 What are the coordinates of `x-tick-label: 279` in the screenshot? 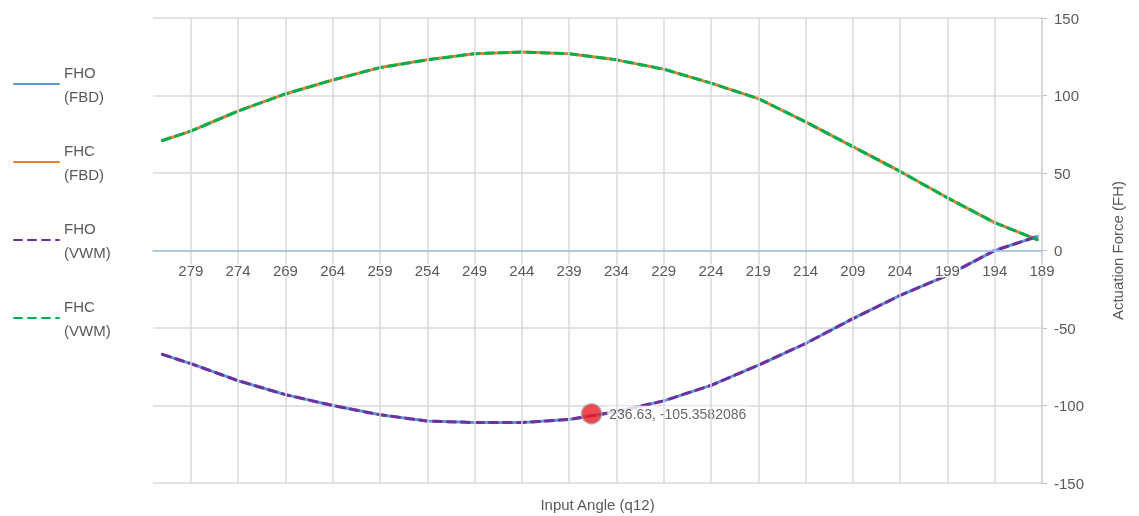 It's located at (191, 270).